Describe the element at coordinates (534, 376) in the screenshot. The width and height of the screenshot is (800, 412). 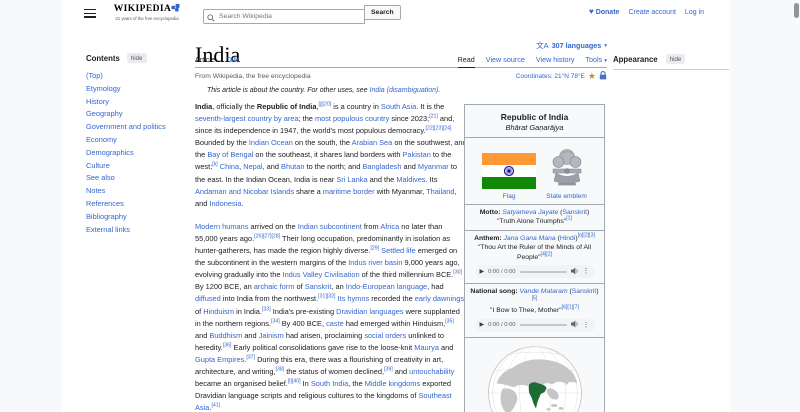
I see `india-location-map` at that location.